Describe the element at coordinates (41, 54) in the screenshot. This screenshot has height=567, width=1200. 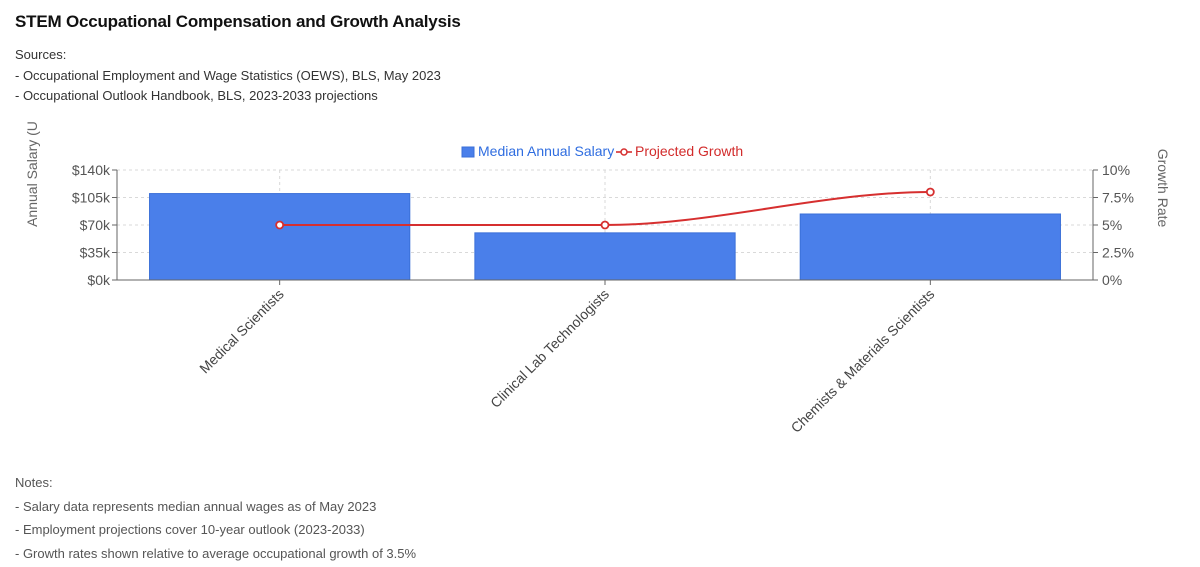
I see `sources-heading: Sources:` at that location.